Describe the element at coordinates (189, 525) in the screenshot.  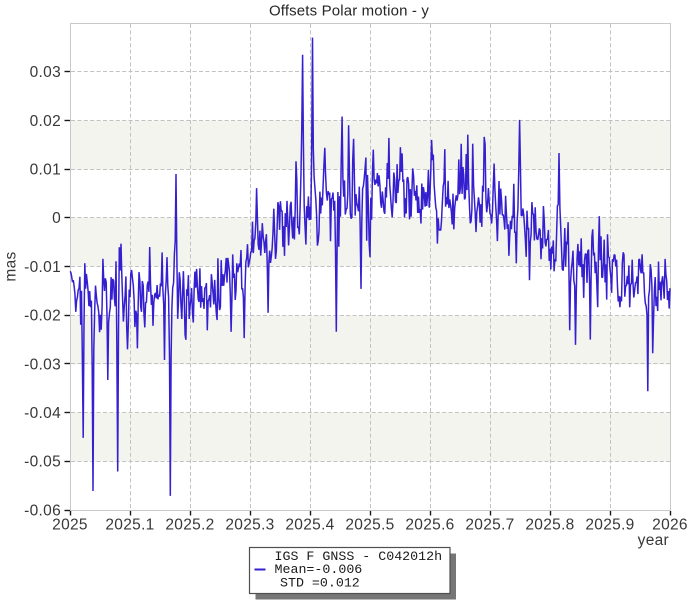
I see `svg-text: 2025.2` at that location.